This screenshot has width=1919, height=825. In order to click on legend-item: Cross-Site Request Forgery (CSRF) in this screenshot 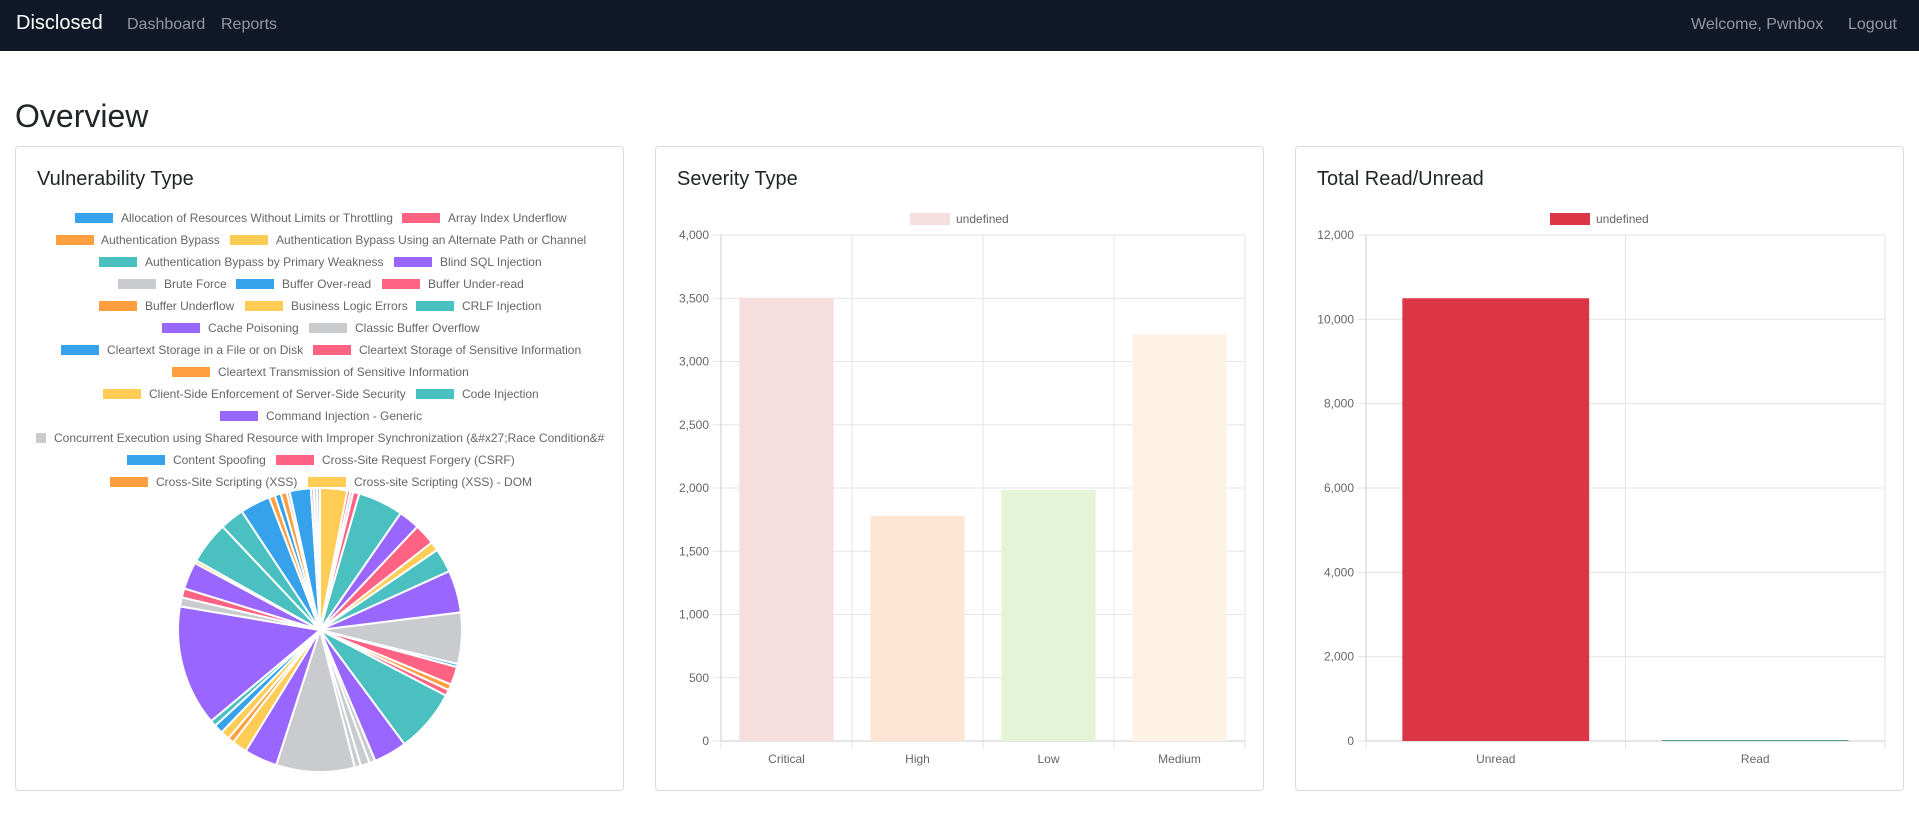, I will do `click(395, 460)`.